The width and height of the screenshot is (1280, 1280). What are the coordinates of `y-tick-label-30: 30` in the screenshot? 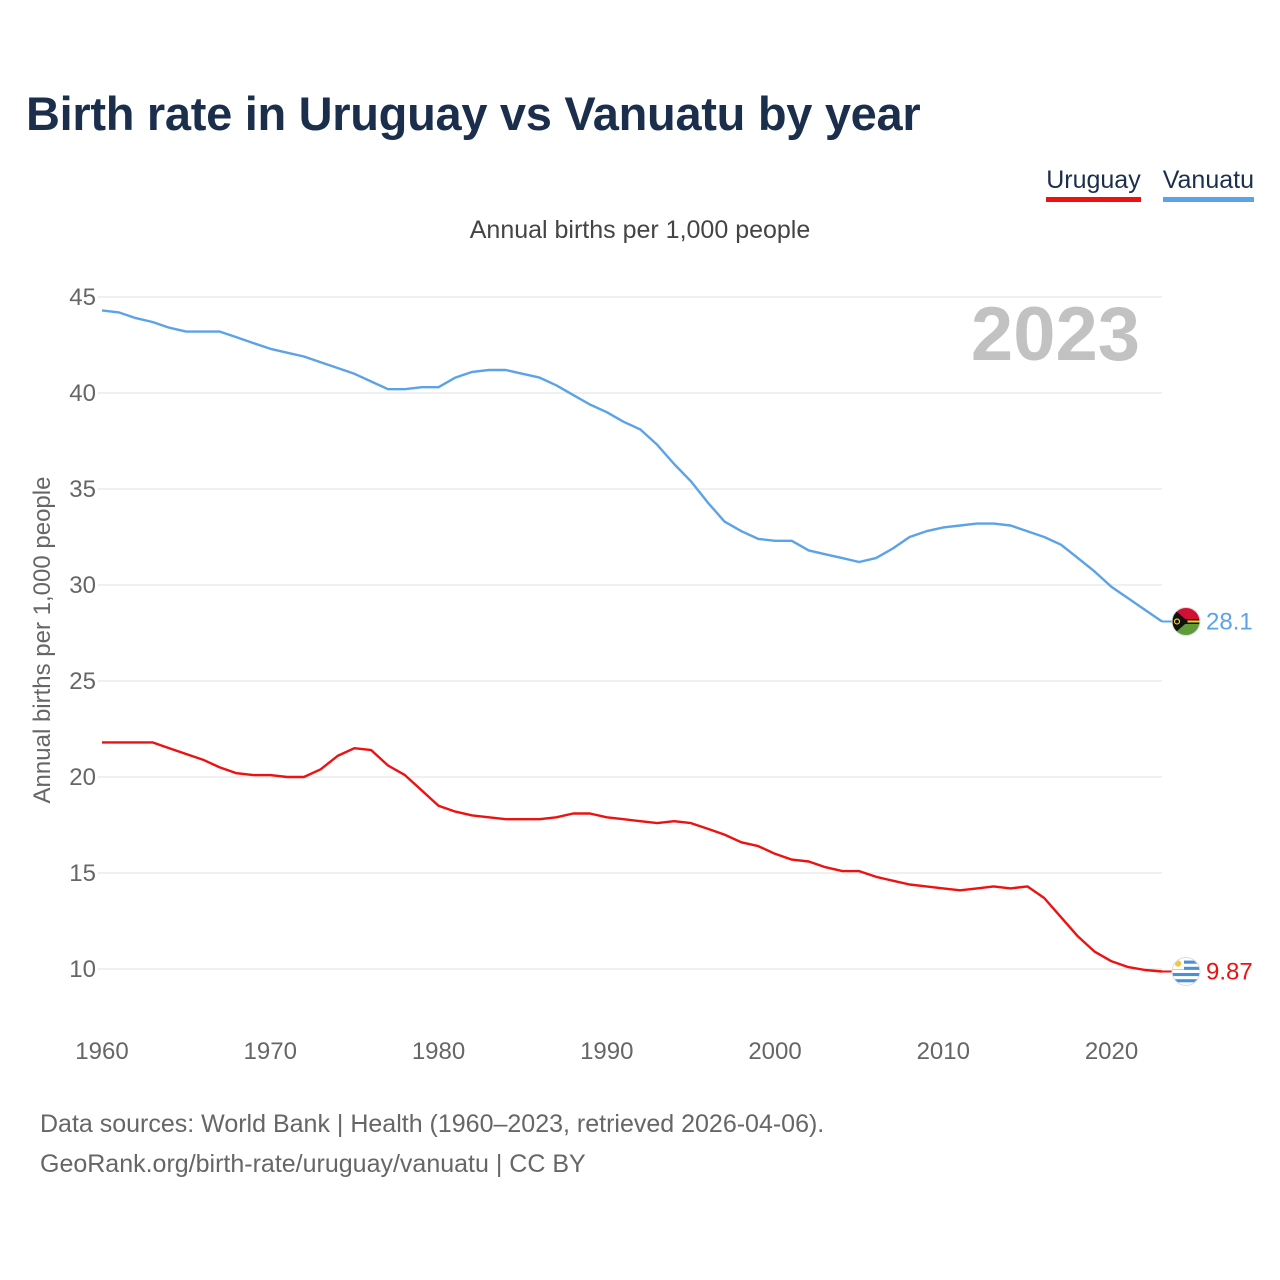 It's located at (82, 585).